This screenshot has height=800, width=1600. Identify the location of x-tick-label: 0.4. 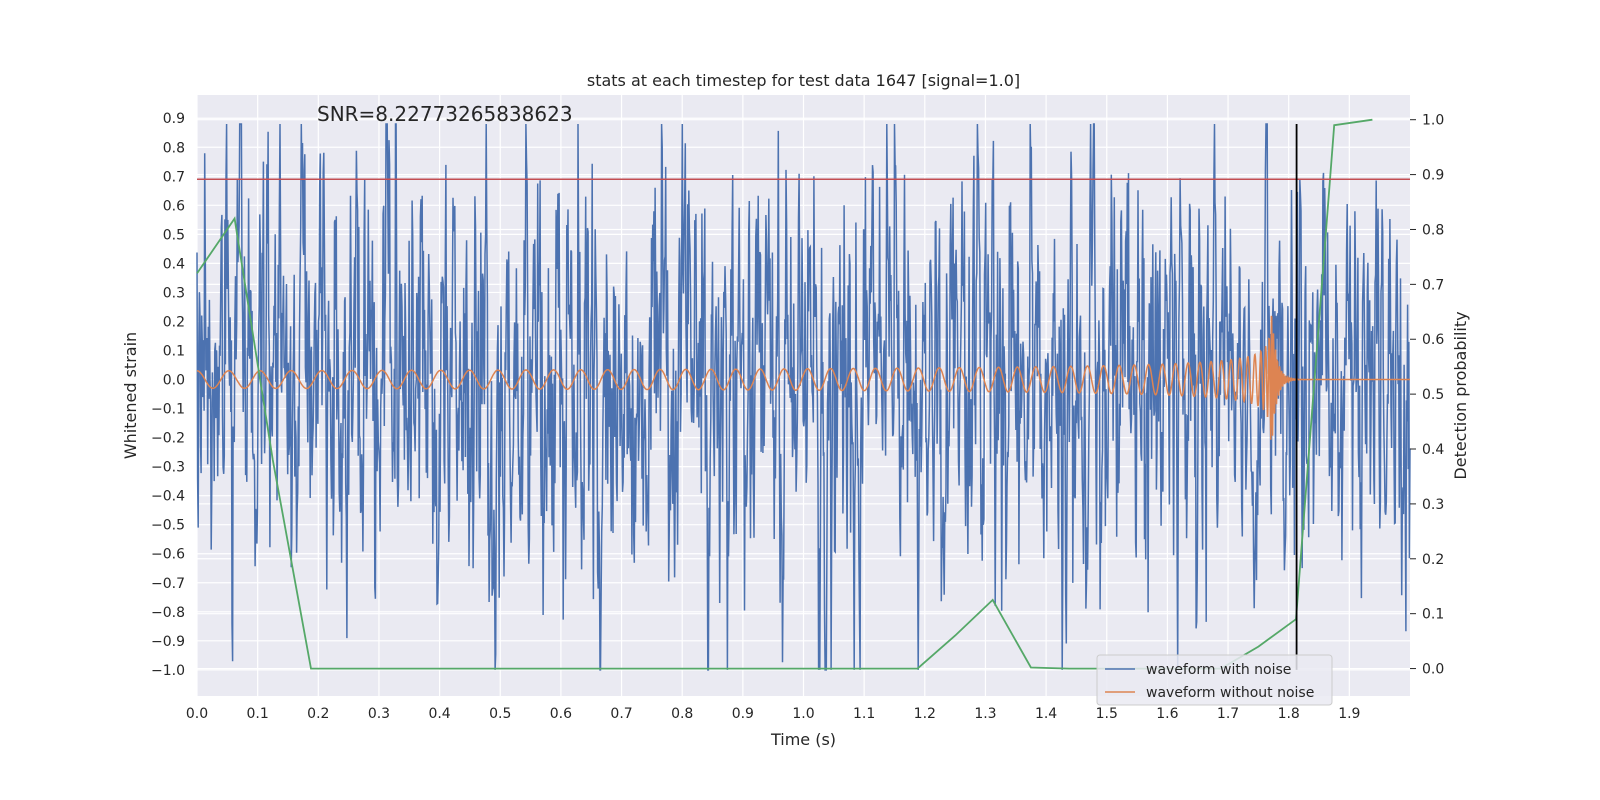
(439, 714).